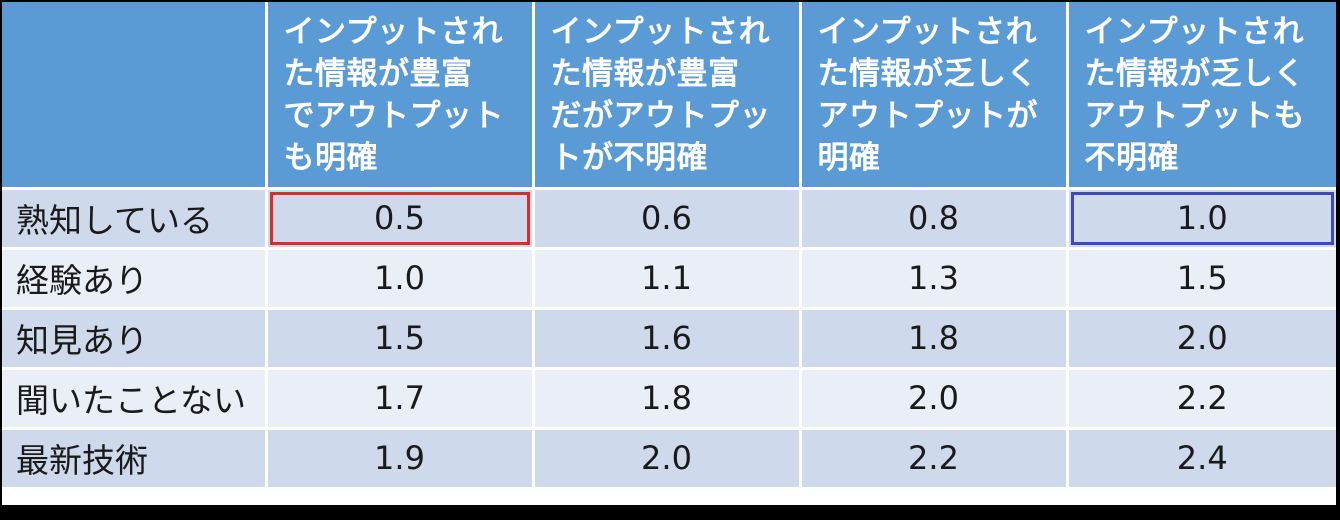 Image resolution: width=1340 pixels, height=520 pixels. Describe the element at coordinates (135, 96) in the screenshot. I see `corner-header` at that location.